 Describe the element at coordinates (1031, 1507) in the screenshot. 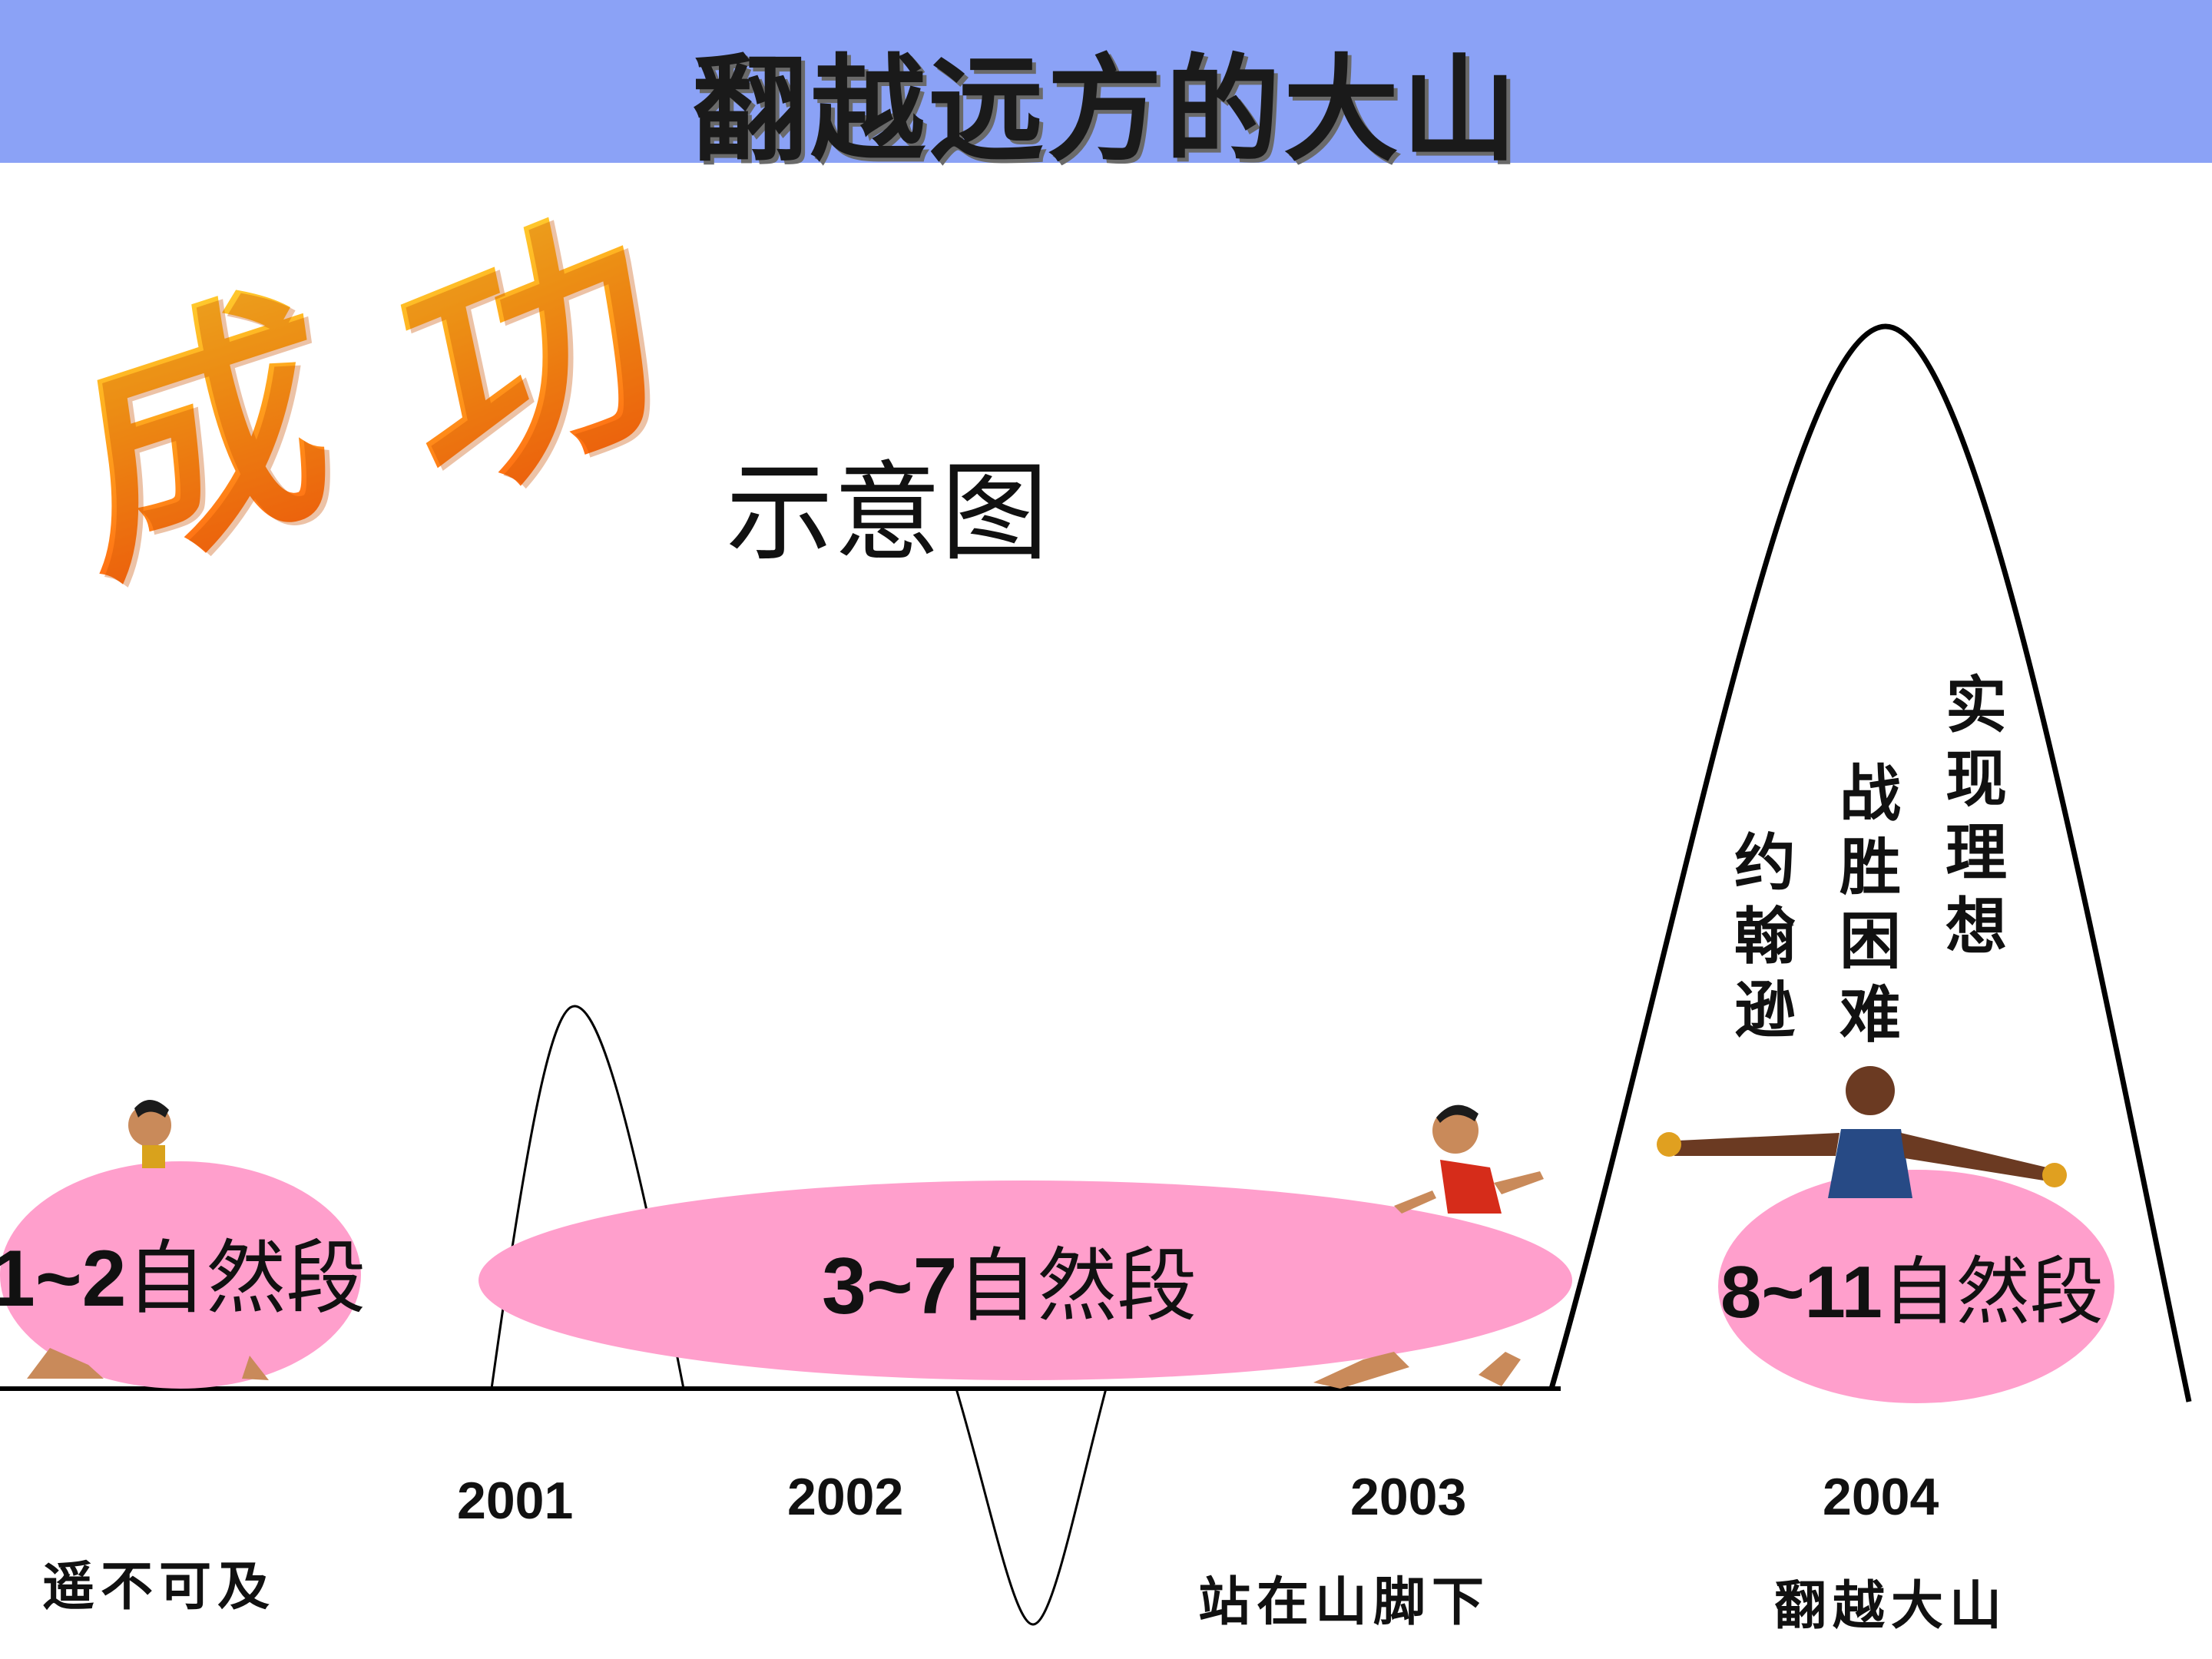

I see `valley-curve` at that location.